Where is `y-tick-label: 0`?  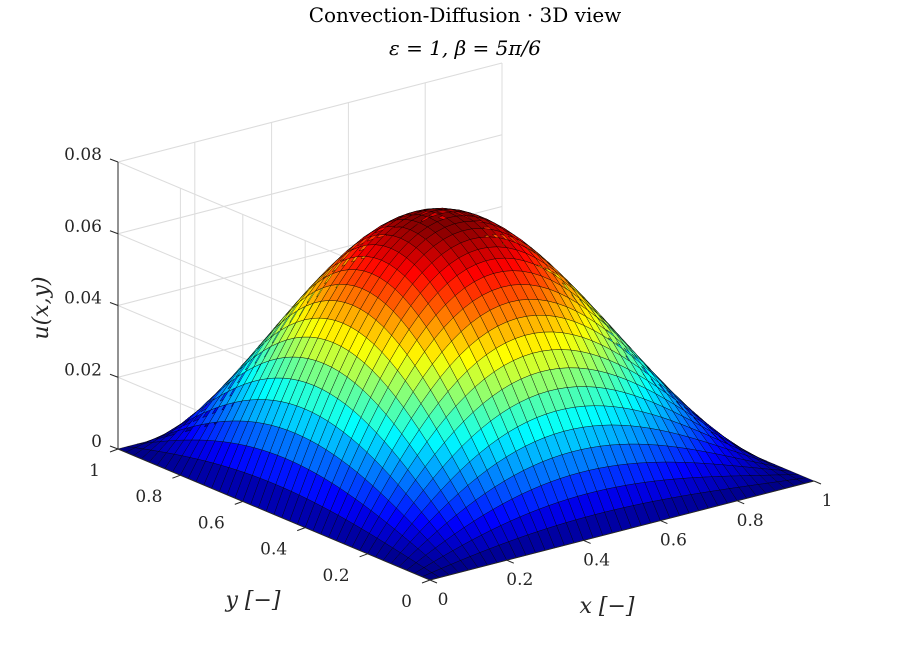
y-tick-label: 0 is located at coordinates (406, 602).